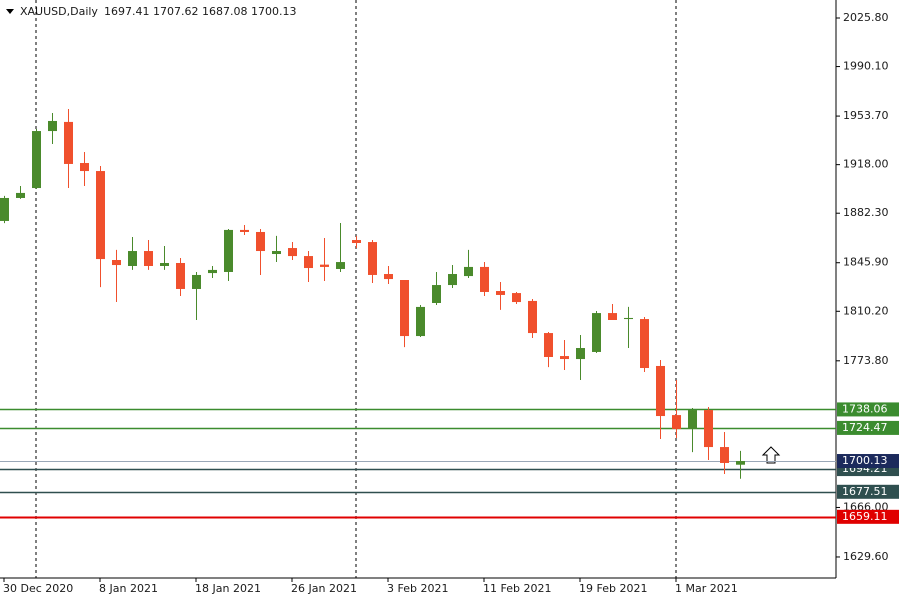 This screenshot has height=600, width=900. Describe the element at coordinates (866, 164) in the screenshot. I see `y-tick-label: 1918.00` at that location.